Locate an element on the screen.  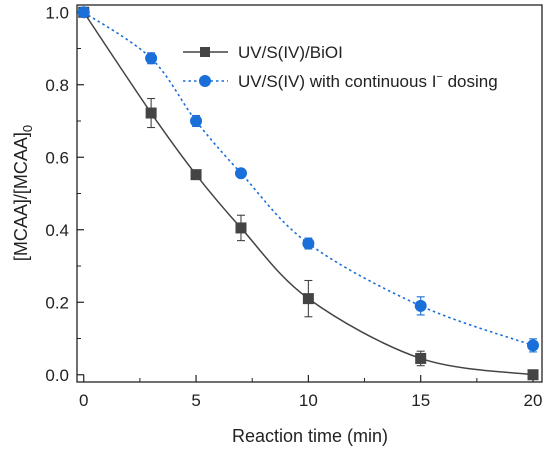
x-tick-labels: 0 5 10 15 20 is located at coordinates (310, 400).